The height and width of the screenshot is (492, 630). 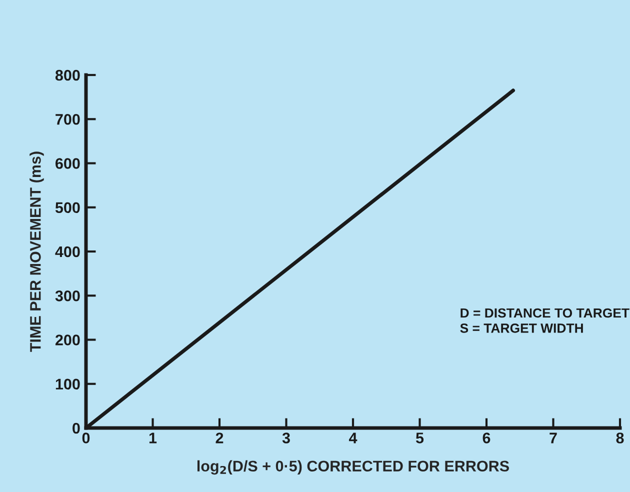 I want to click on y-tick-label: 600, so click(x=68, y=163).